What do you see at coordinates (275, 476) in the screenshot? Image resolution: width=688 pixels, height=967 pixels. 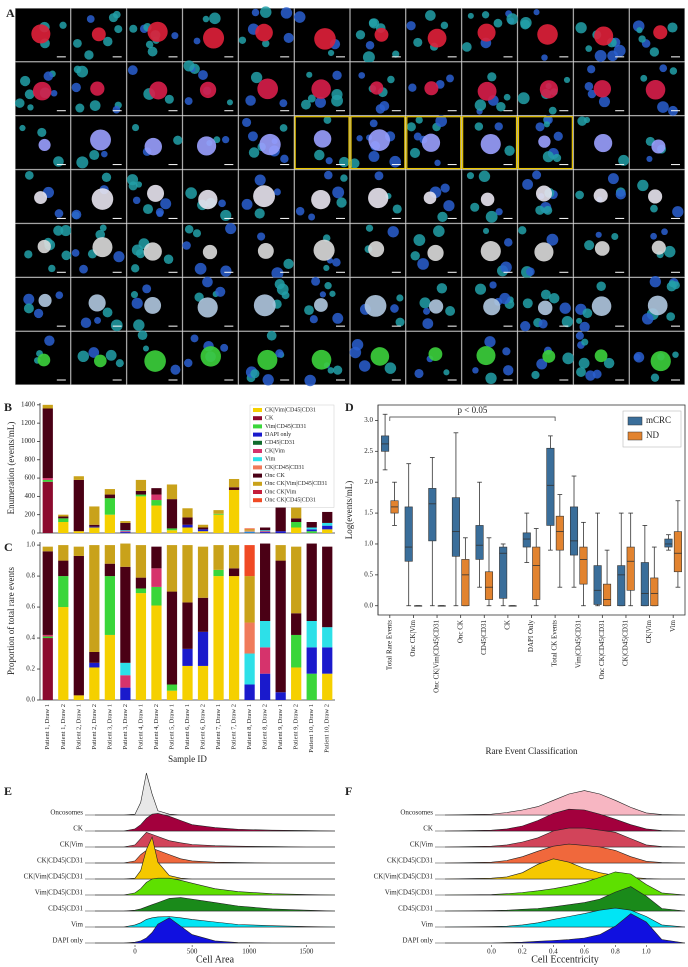 I see `legend-label: Onc CK` at bounding box center [275, 476].